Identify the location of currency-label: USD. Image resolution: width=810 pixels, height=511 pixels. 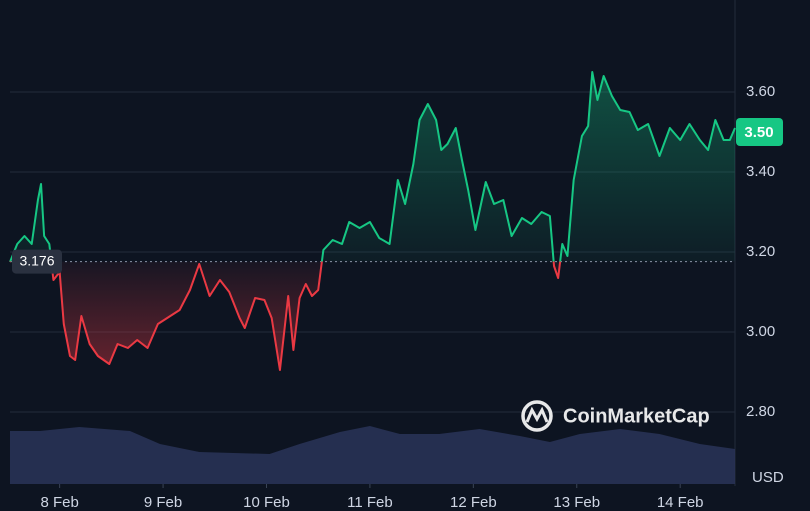
(768, 477).